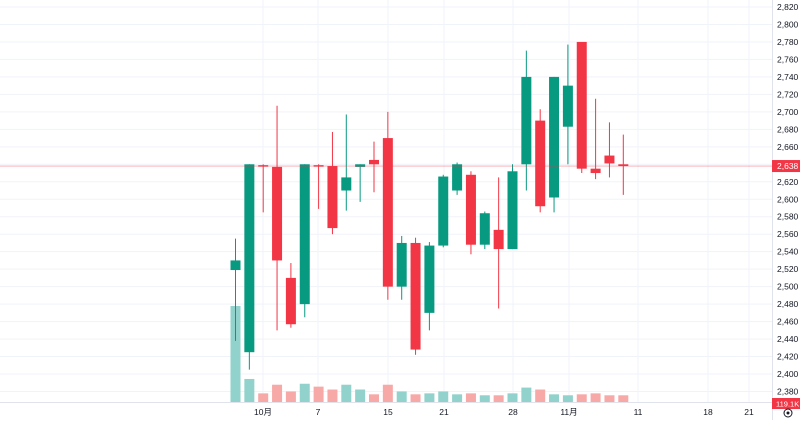  I want to click on price-tick-label: 2,580, so click(788, 217).